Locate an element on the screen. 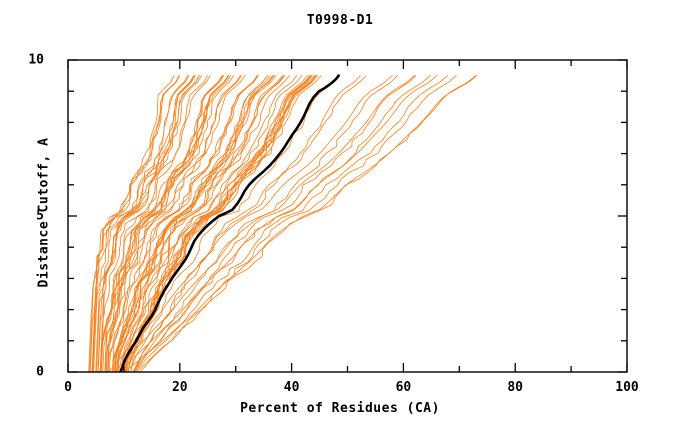 The image size is (680, 440). y-tick-label: 5 is located at coordinates (40, 216).